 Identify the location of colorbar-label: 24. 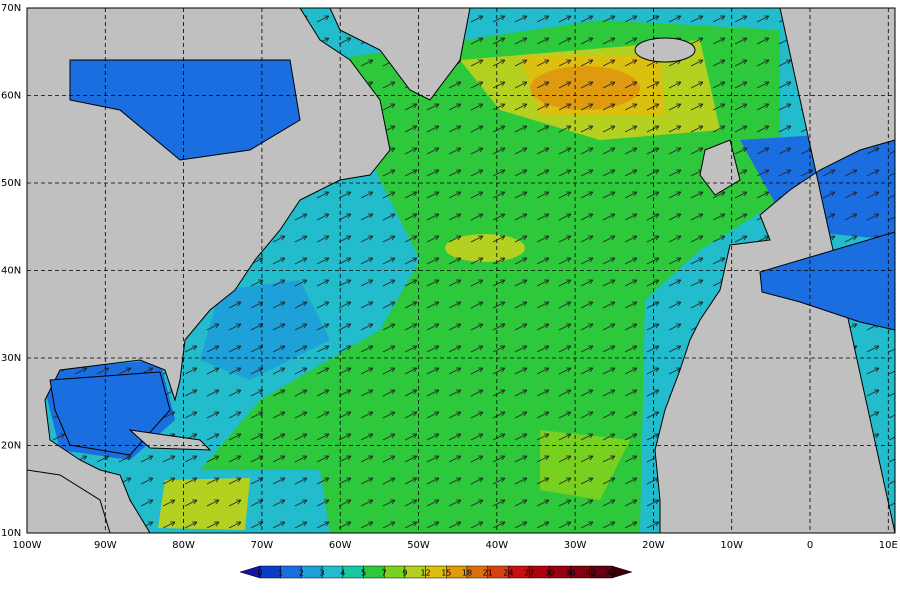
(508, 573).